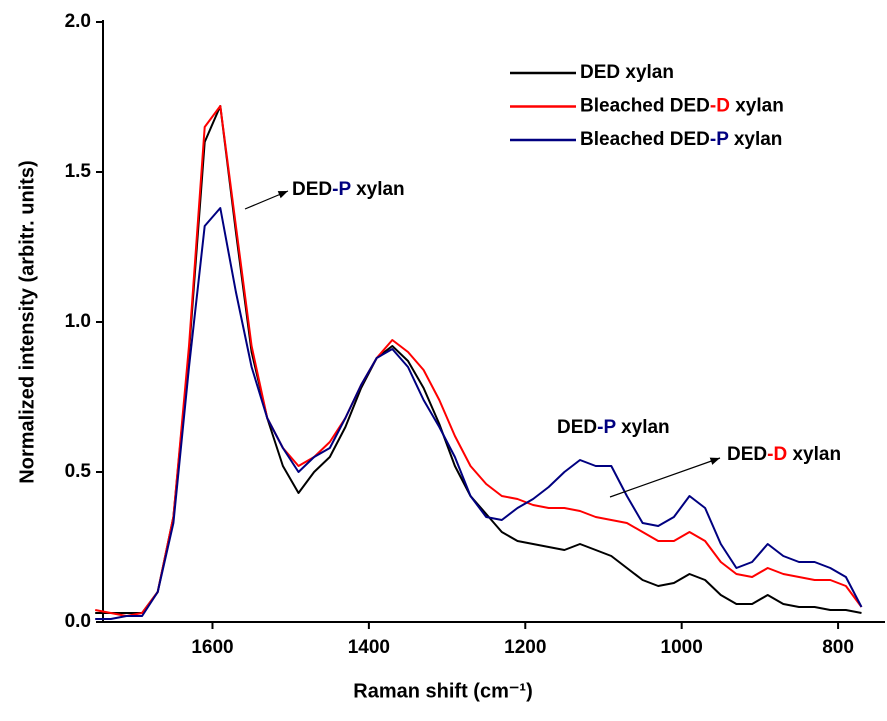  What do you see at coordinates (442, 691) in the screenshot?
I see `x-axis-label: Raman shift (cm⁻¹)` at bounding box center [442, 691].